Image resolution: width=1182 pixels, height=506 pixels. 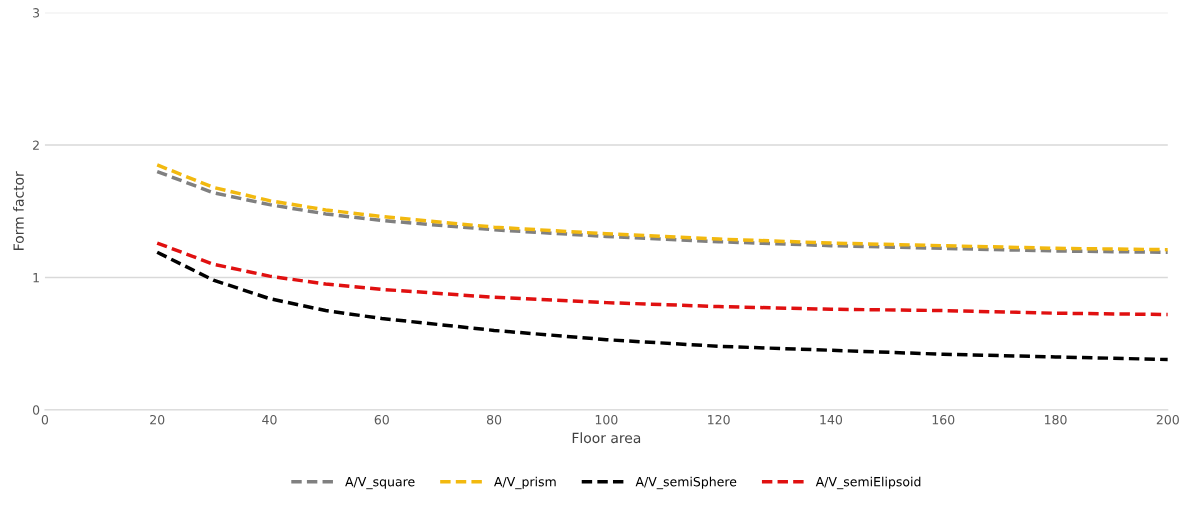 What do you see at coordinates (868, 483) in the screenshot?
I see `legend-label: A/V_semiElipsoid` at bounding box center [868, 483].